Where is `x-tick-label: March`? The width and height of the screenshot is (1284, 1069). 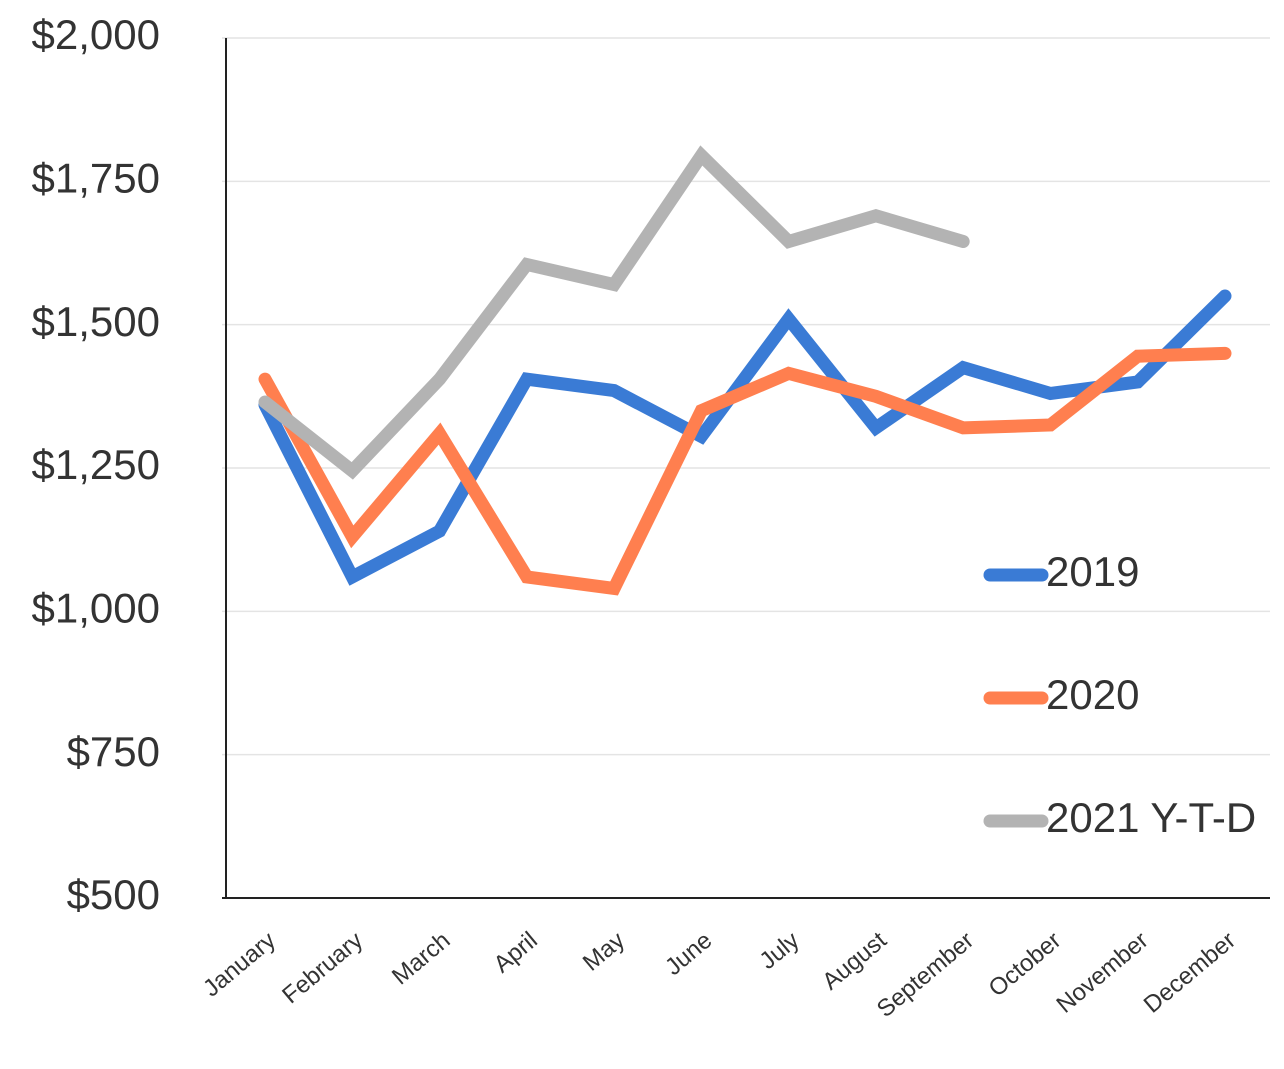 x-tick-label: March is located at coordinates (421, 959).